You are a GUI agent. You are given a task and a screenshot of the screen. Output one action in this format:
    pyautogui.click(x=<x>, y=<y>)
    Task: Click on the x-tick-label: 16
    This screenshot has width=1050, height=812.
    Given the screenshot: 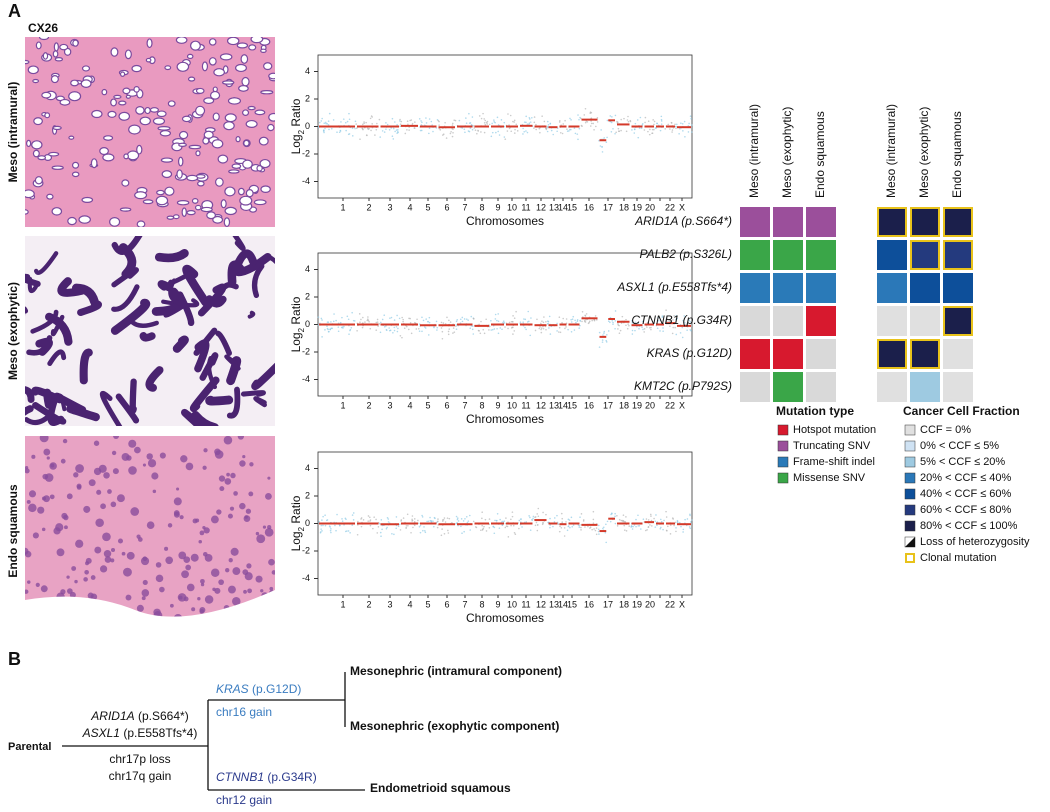 What is the action you would take?
    pyautogui.click(x=589, y=207)
    